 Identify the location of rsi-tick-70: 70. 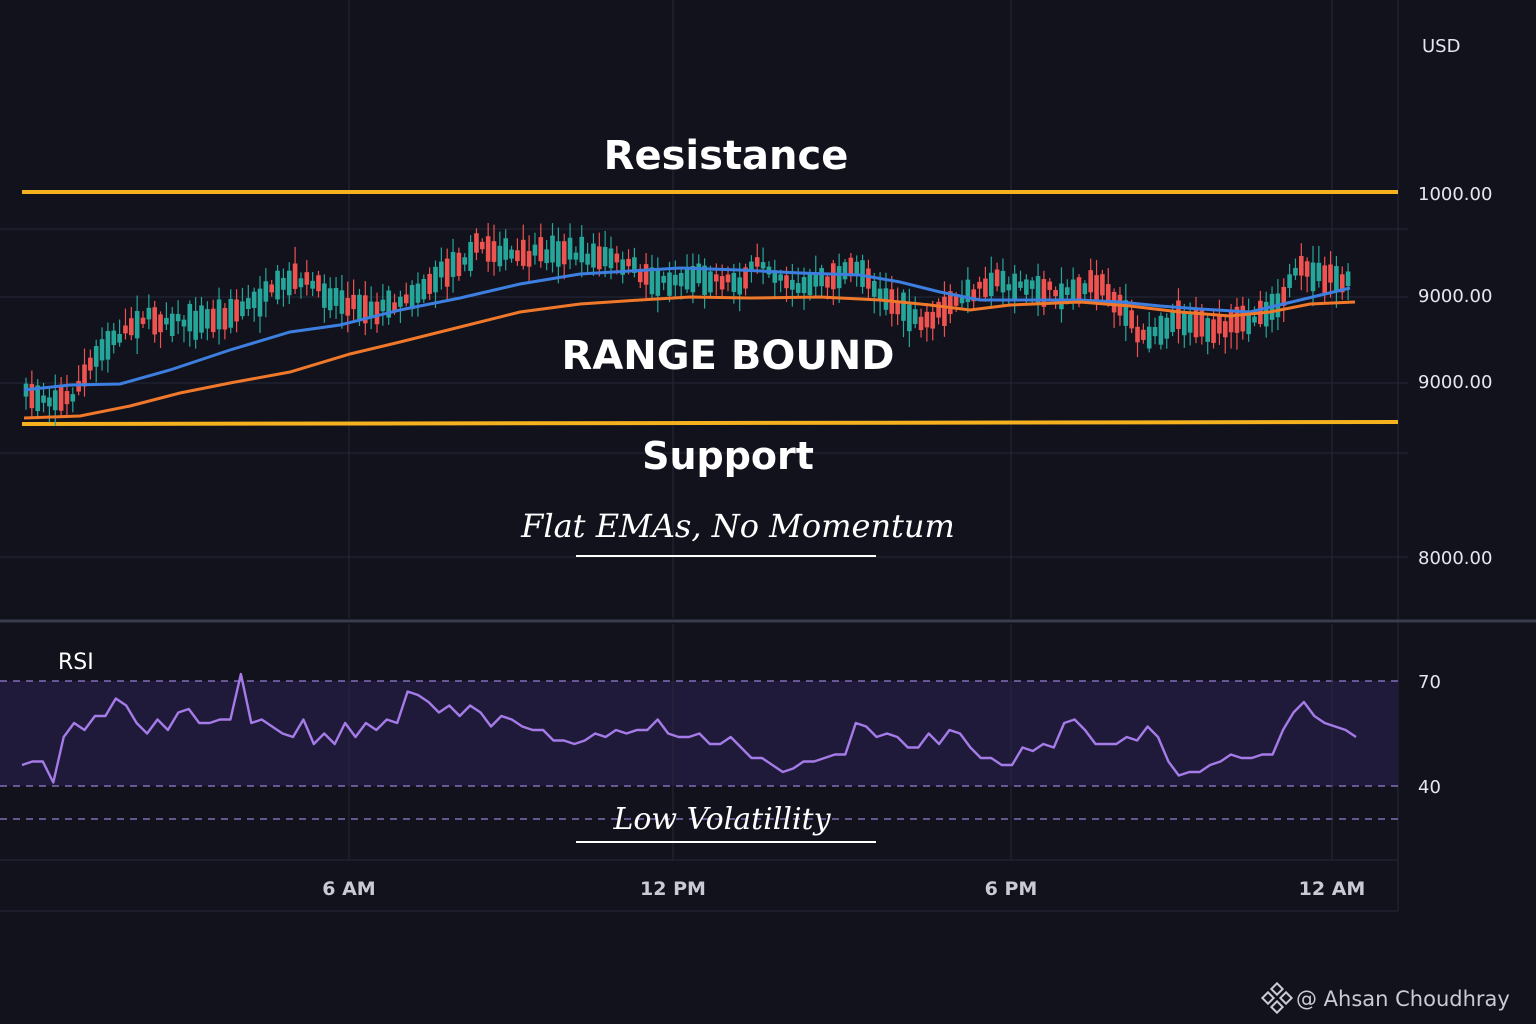
(1429, 682).